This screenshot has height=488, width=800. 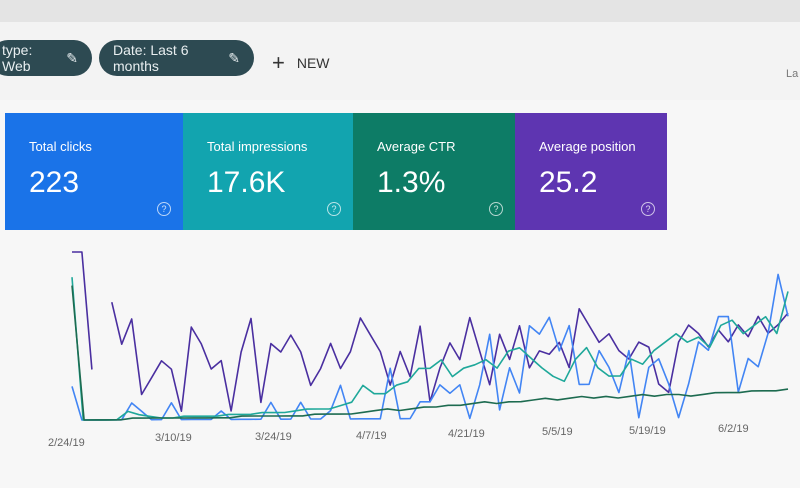 I want to click on metric-value: 17.6K, so click(x=246, y=182).